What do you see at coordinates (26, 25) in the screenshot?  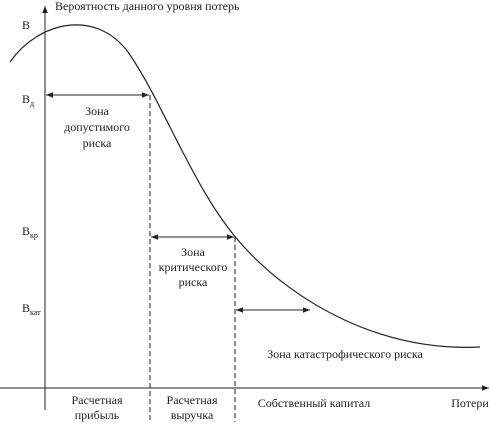 I see `level-label: В` at bounding box center [26, 25].